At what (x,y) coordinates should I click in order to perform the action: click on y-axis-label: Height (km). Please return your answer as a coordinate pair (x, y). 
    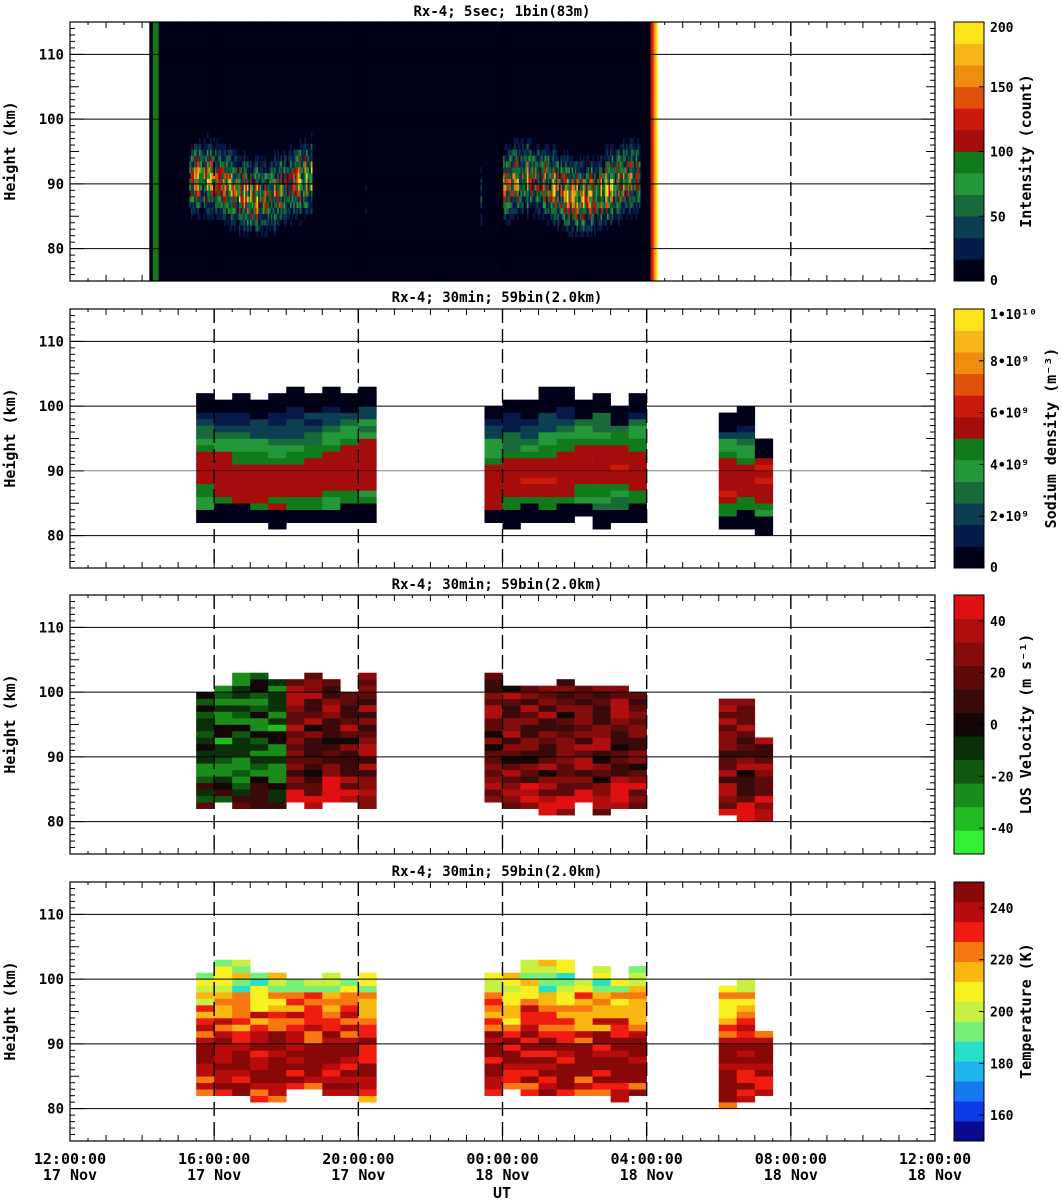
    Looking at the image, I should click on (10, 150).